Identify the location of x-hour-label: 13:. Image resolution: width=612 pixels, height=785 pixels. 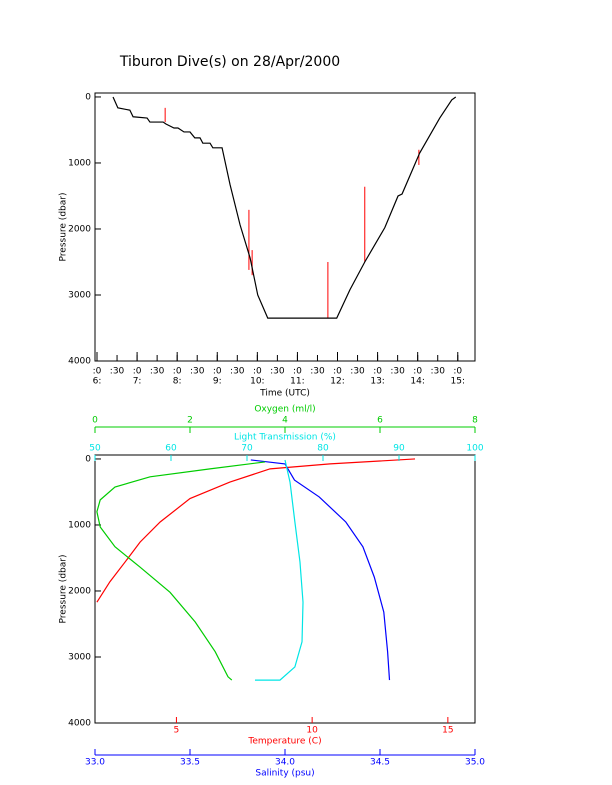
(377, 382).